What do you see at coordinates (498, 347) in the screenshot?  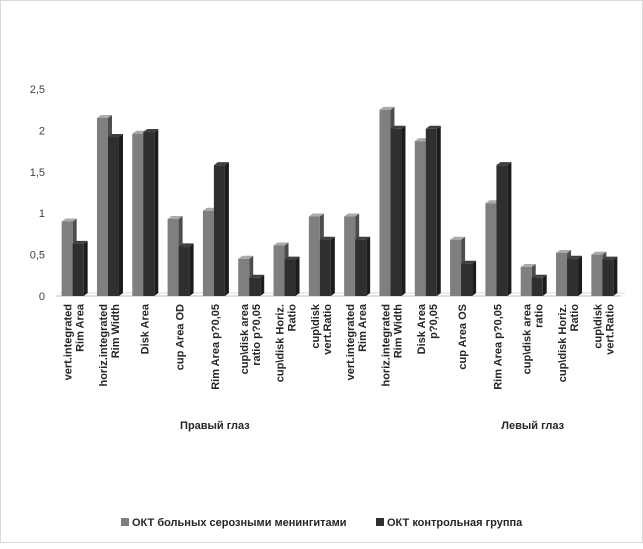 I see `x-tick-label: Rim Area p?0,05` at bounding box center [498, 347].